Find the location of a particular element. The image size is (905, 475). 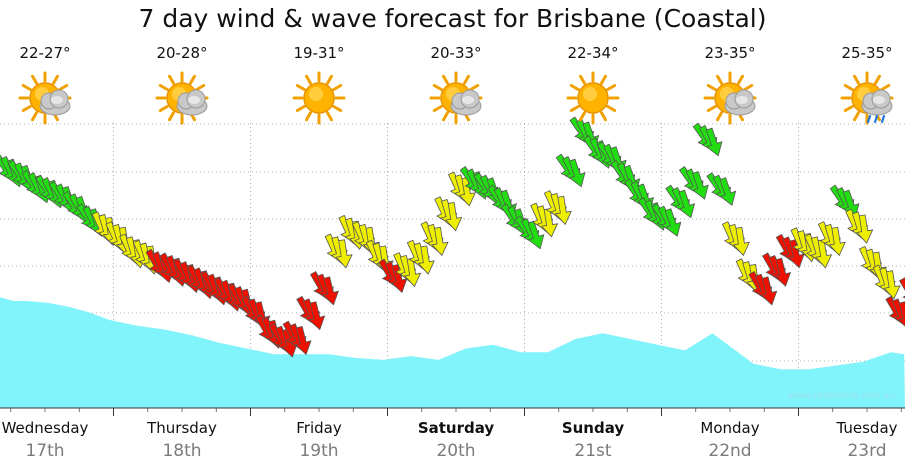

day-name: Saturday is located at coordinates (456, 428).